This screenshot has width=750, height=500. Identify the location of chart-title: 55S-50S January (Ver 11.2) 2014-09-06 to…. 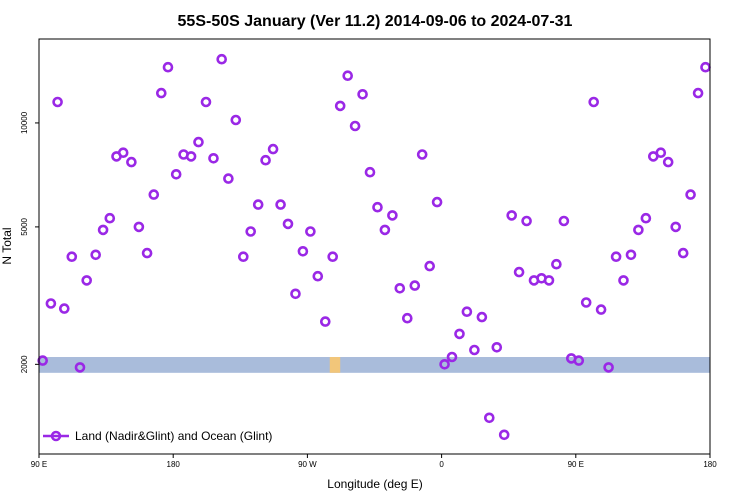
(375, 21).